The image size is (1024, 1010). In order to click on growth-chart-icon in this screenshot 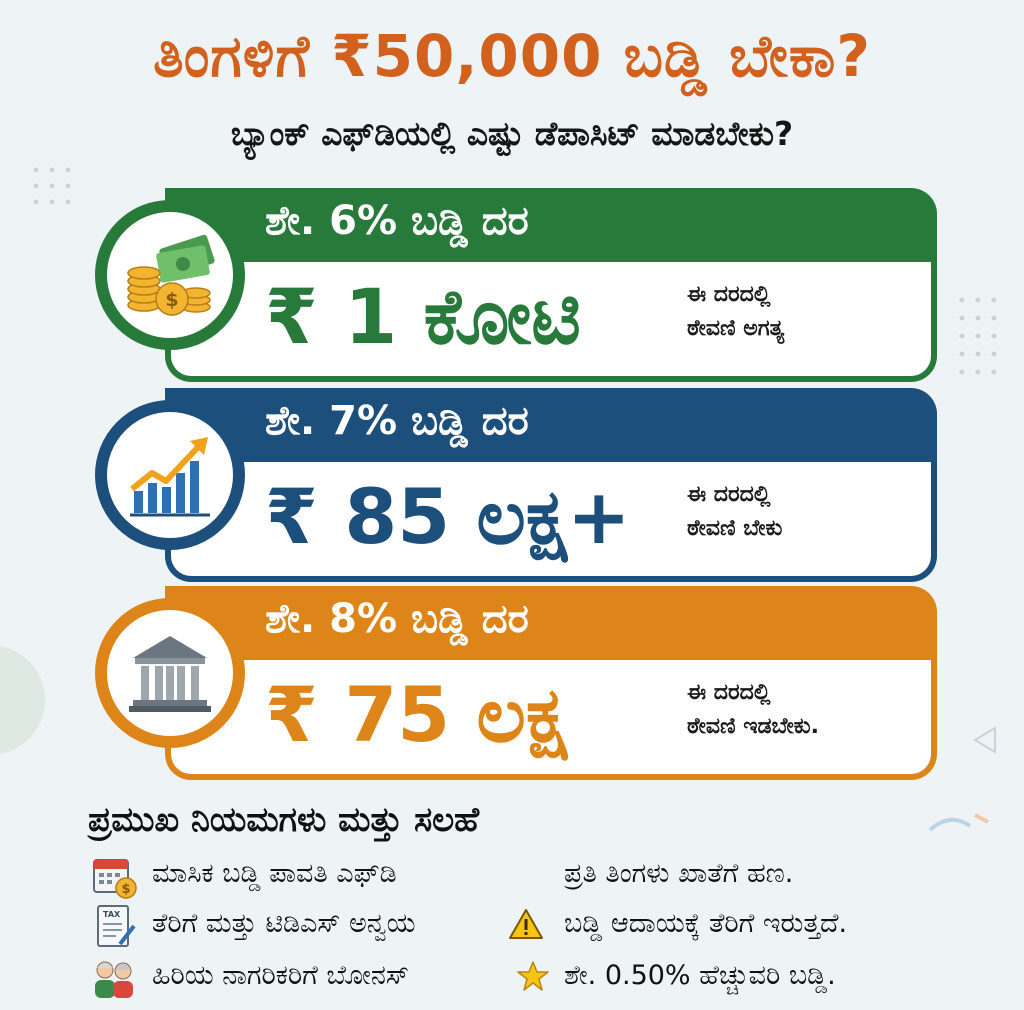, I will do `click(170, 477)`.